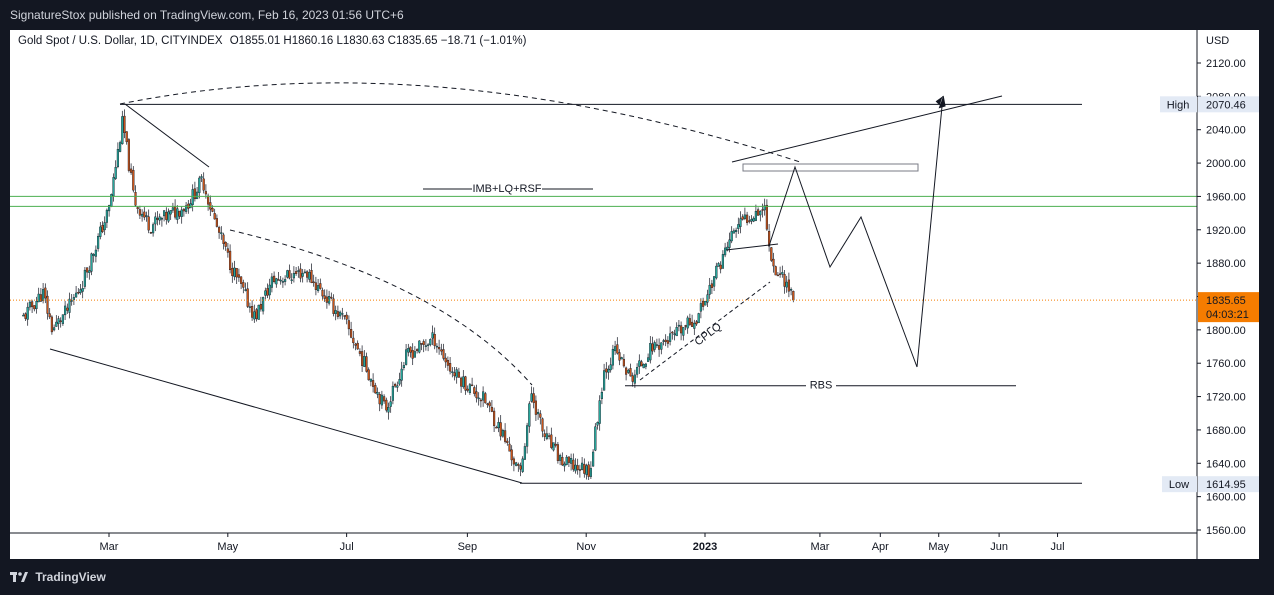  I want to click on projection-path, so click(856, 231).